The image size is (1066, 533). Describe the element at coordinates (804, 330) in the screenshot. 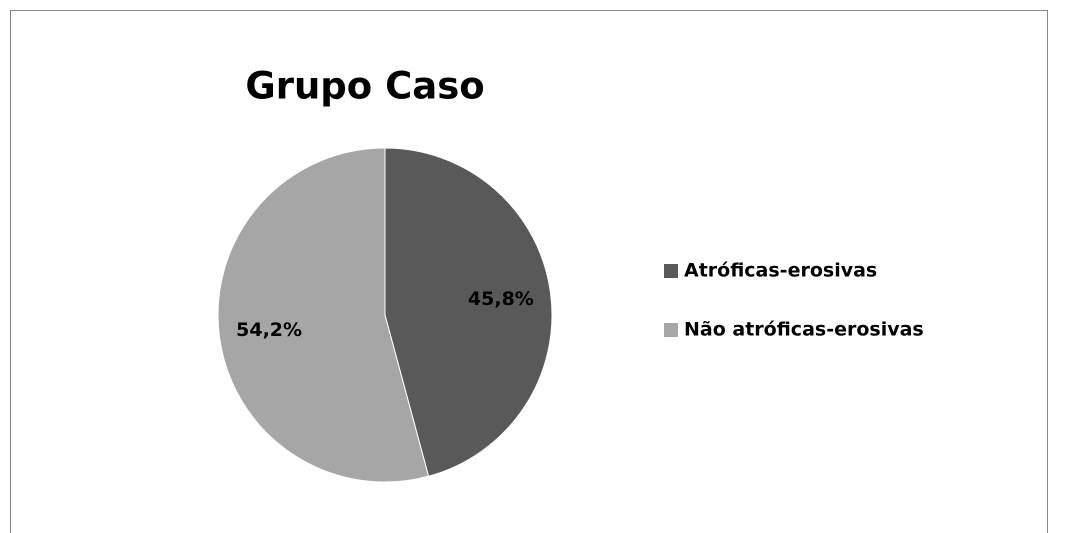

I see `legend-label: Não atróficas-erosivas` at that location.